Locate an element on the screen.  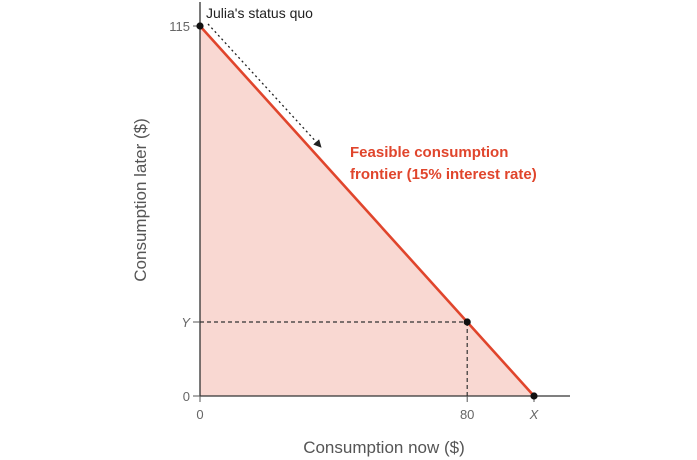
y-axis-title: Consumption later ($) is located at coordinates (140, 199).